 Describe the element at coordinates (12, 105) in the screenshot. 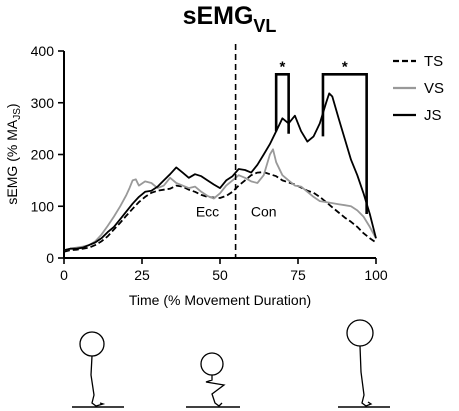

I see `y-axis-label-end: )` at that location.